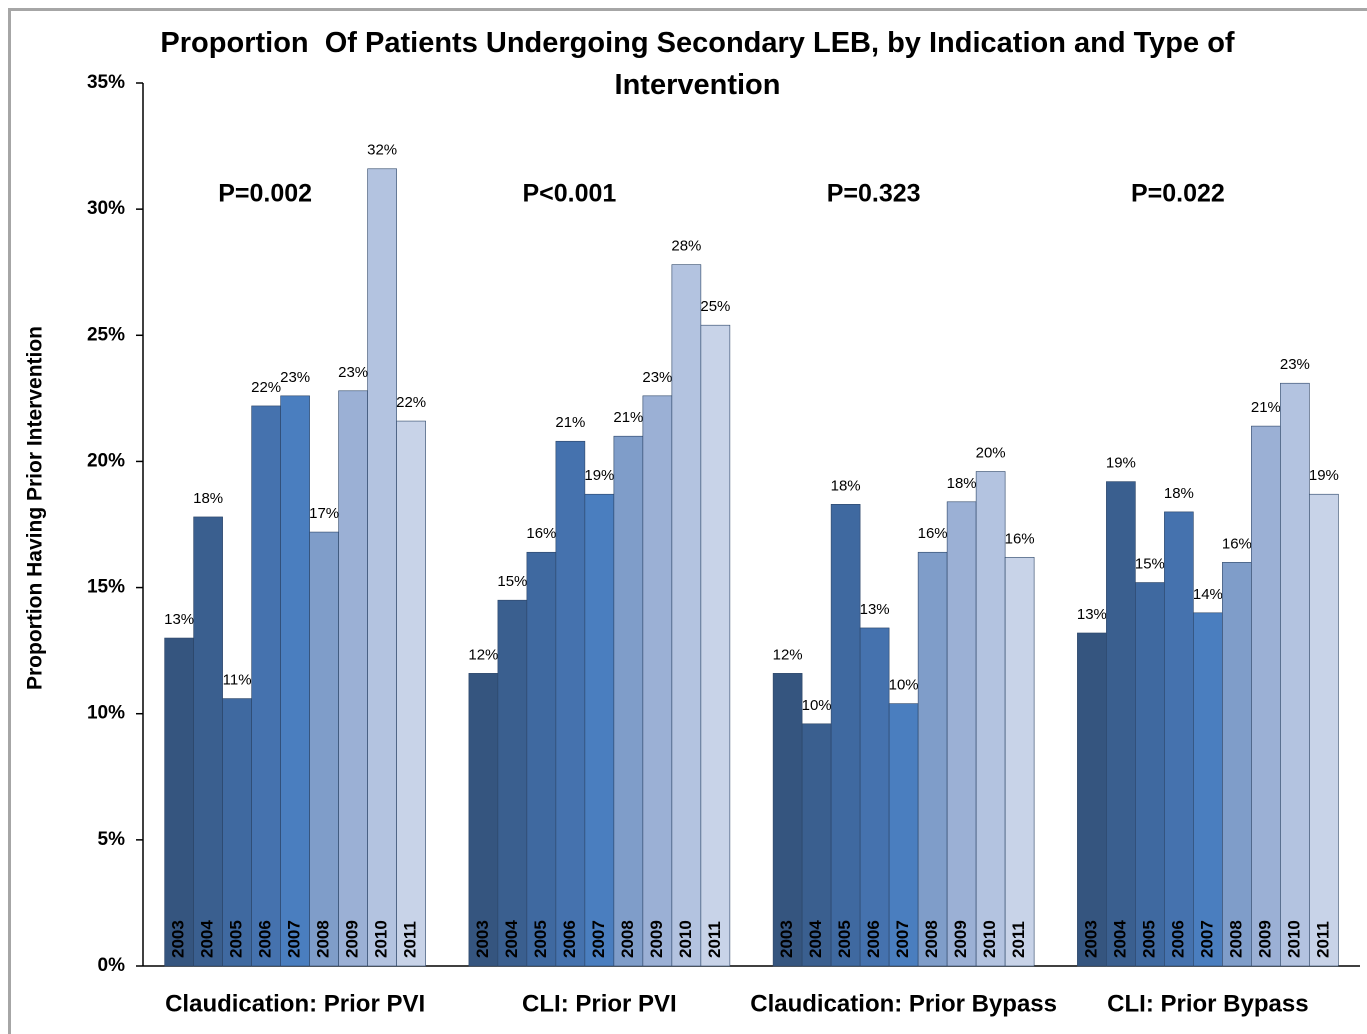  Describe the element at coordinates (569, 194) in the screenshot. I see `p-value: P<0.001` at that location.